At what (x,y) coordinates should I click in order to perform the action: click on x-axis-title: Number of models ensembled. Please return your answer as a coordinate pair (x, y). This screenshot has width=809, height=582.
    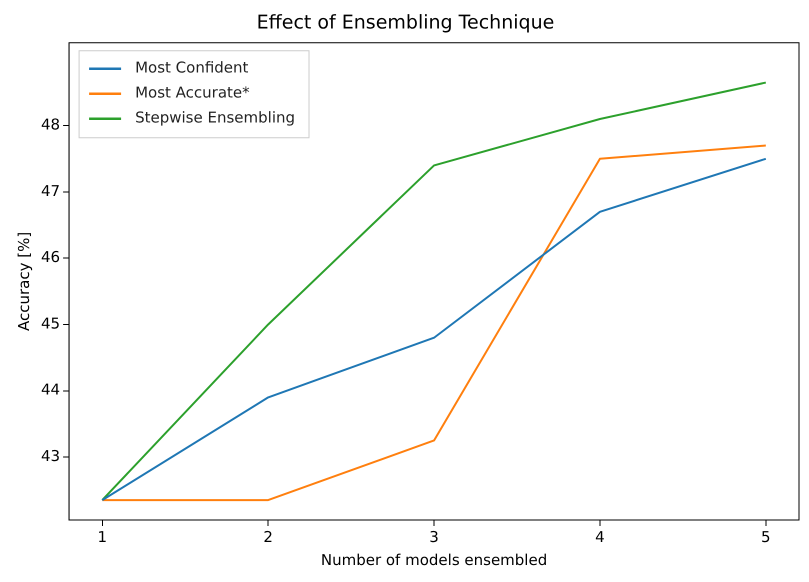
    Looking at the image, I should click on (434, 559).